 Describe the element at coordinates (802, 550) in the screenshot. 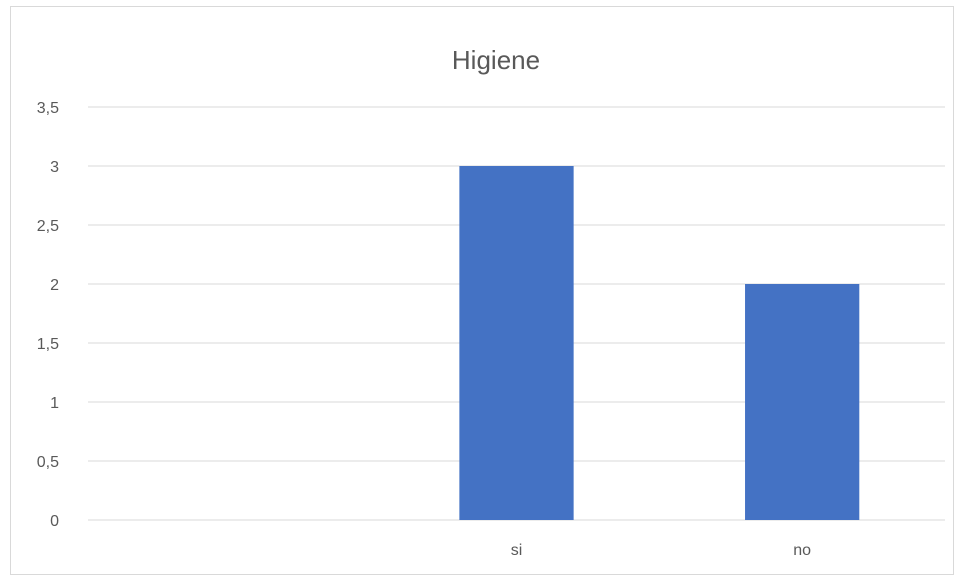

I see `x-tick-label: no` at that location.